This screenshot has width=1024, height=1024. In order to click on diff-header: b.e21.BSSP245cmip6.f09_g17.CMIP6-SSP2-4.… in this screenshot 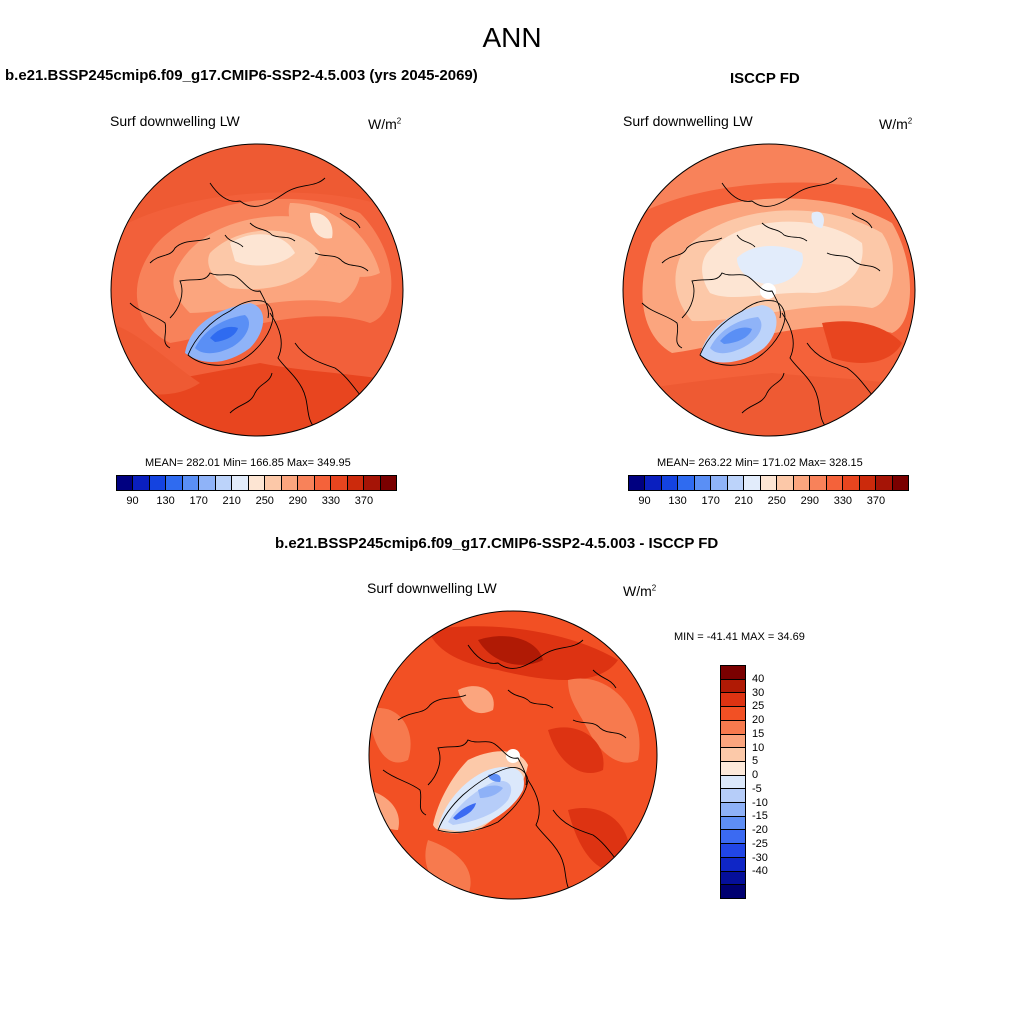, I will do `click(497, 543)`.